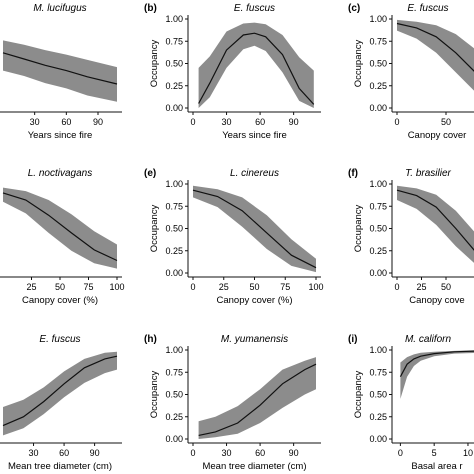 This screenshot has width=474, height=474. What do you see at coordinates (150, 173) in the screenshot?
I see `panel-letter: (e)` at bounding box center [150, 173].